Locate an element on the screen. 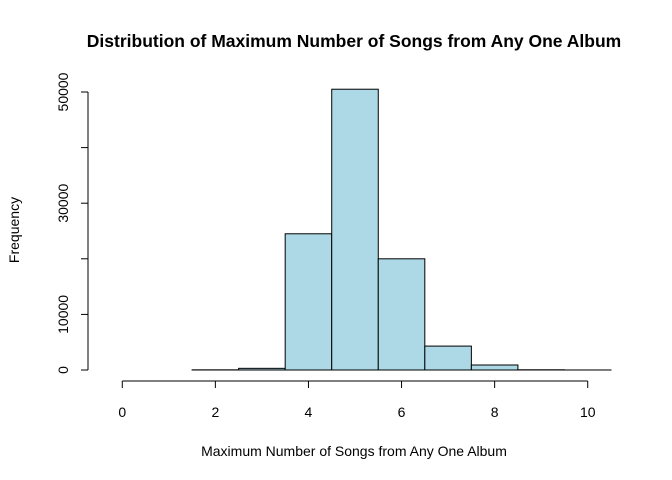  x-tick-label-4: 4 is located at coordinates (309, 412).